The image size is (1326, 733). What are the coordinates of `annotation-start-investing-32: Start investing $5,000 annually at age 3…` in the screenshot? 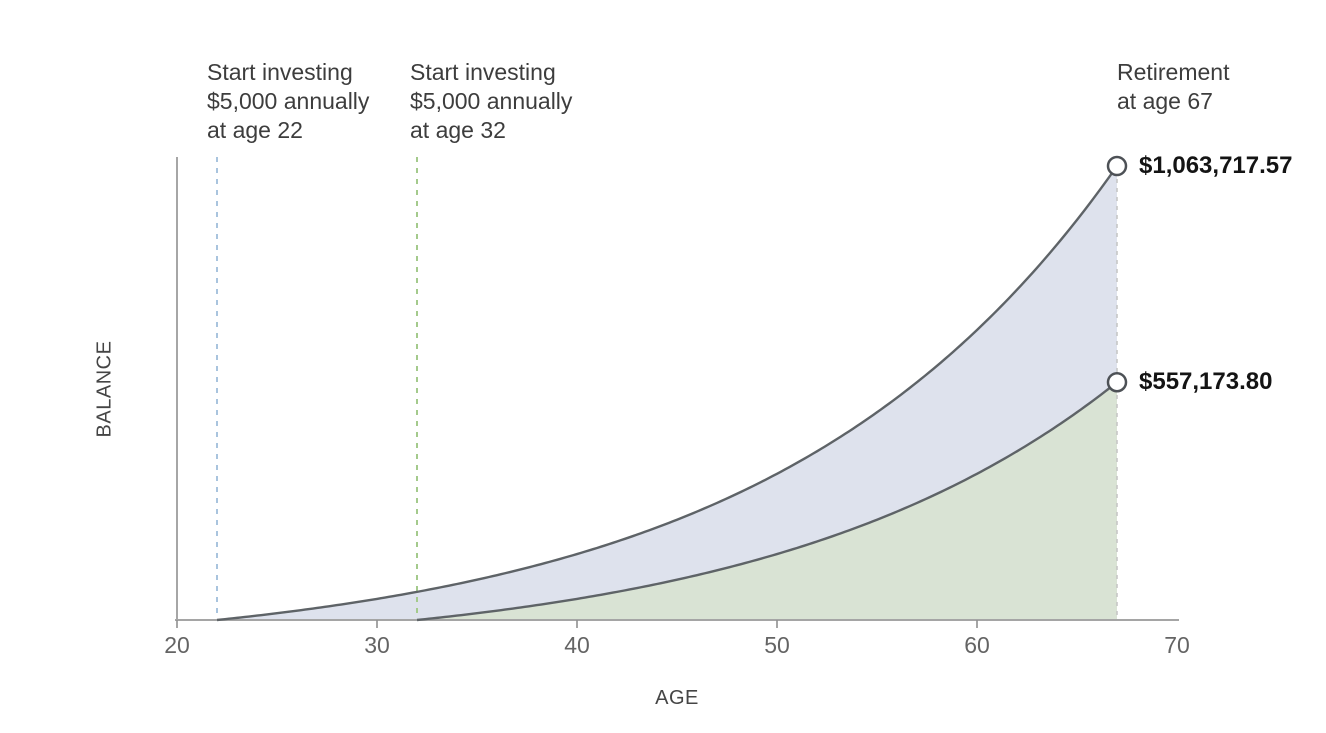 It's located at (491, 101).